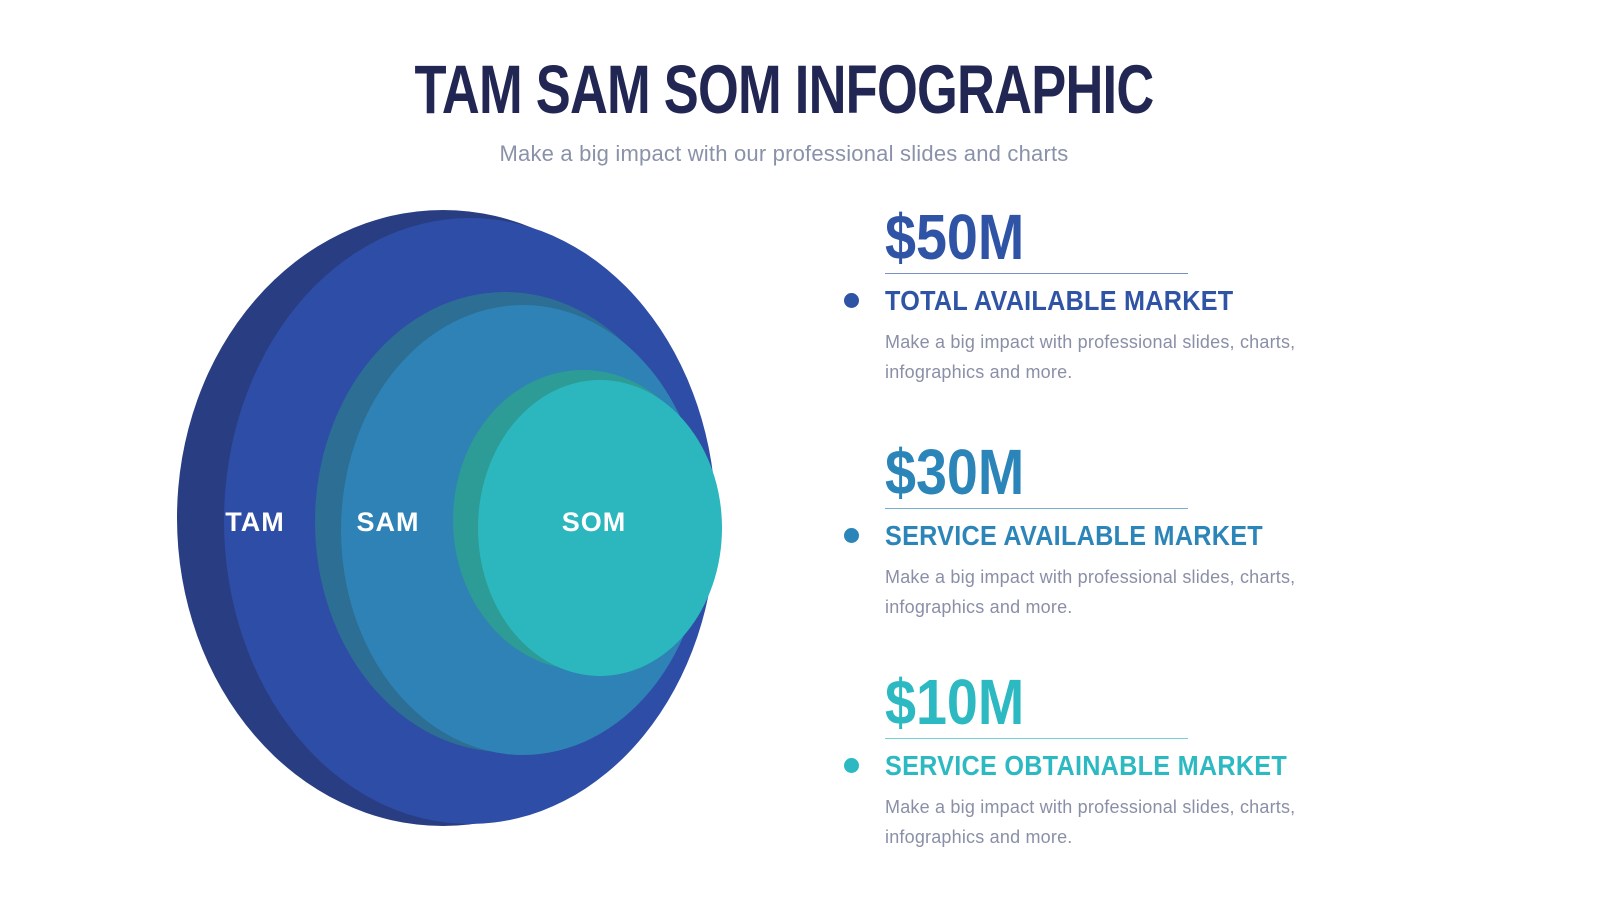  Describe the element at coordinates (955, 472) in the screenshot. I see `metric-value: $30M` at that location.